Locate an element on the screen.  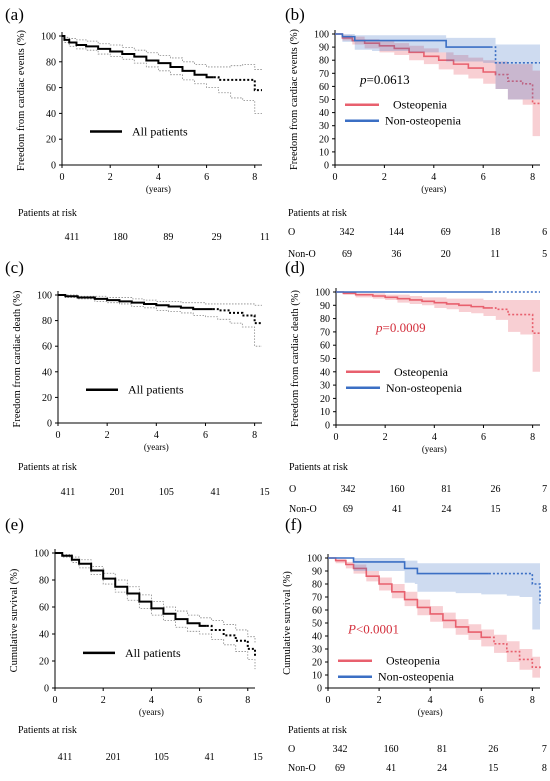
risk-value: 41 is located at coordinates (391, 768).